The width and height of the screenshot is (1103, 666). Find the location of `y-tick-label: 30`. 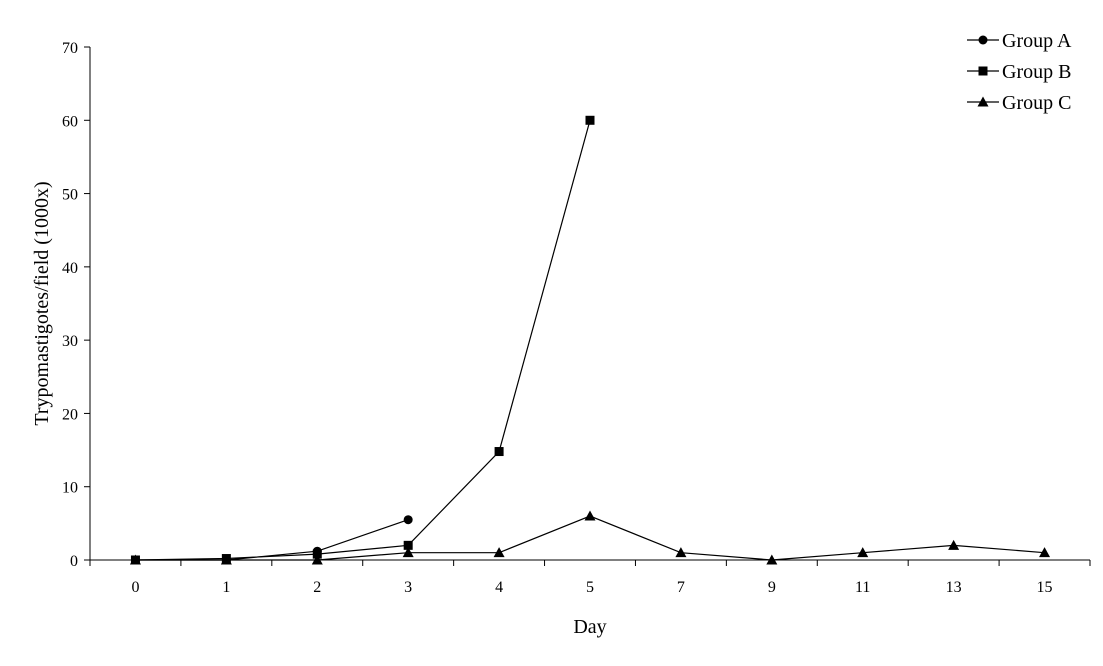

y-tick-label: 30 is located at coordinates (70, 341).